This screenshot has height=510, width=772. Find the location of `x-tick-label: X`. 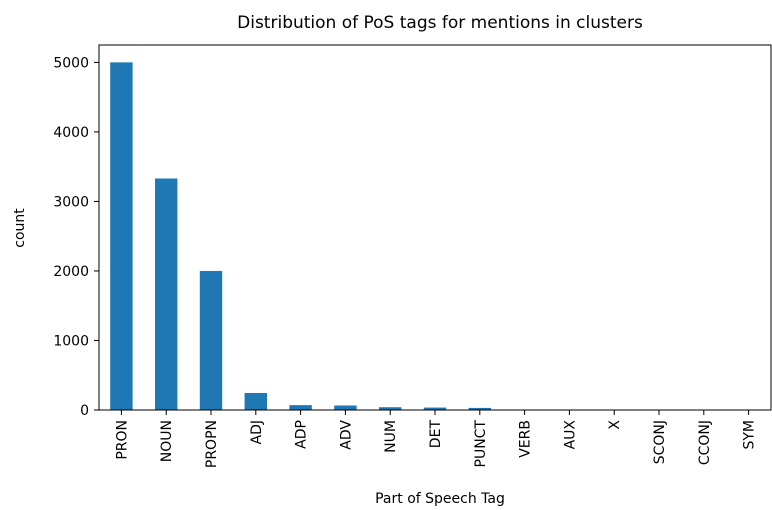

x-tick-label: X is located at coordinates (615, 425).